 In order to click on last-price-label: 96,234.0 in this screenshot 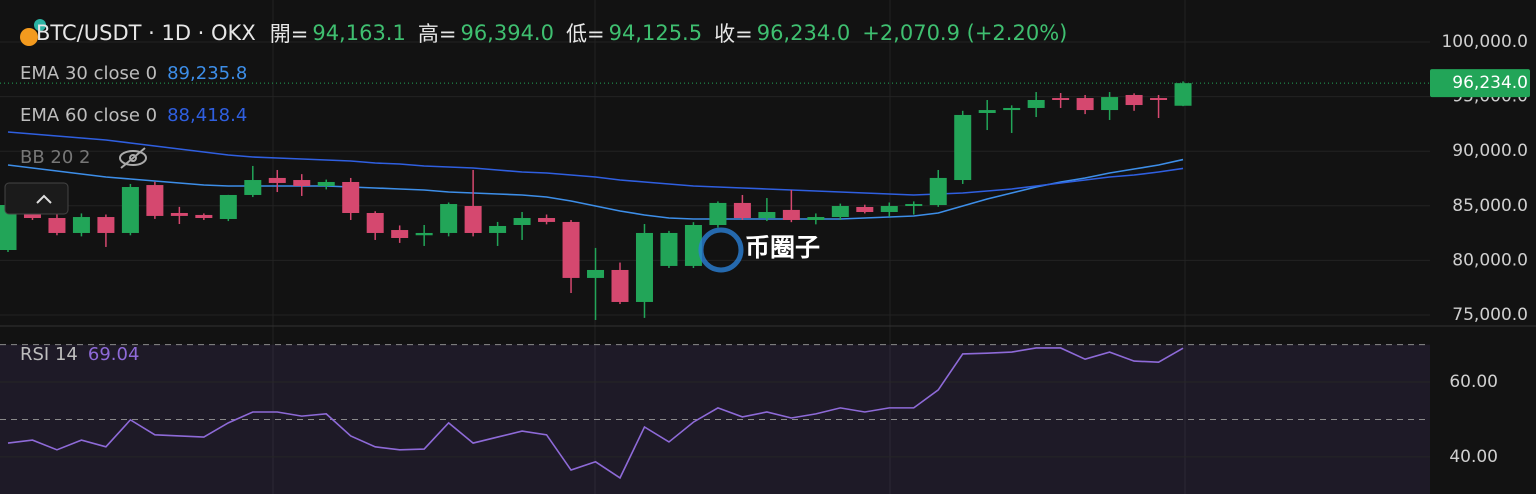, I will do `click(1490, 83)`.